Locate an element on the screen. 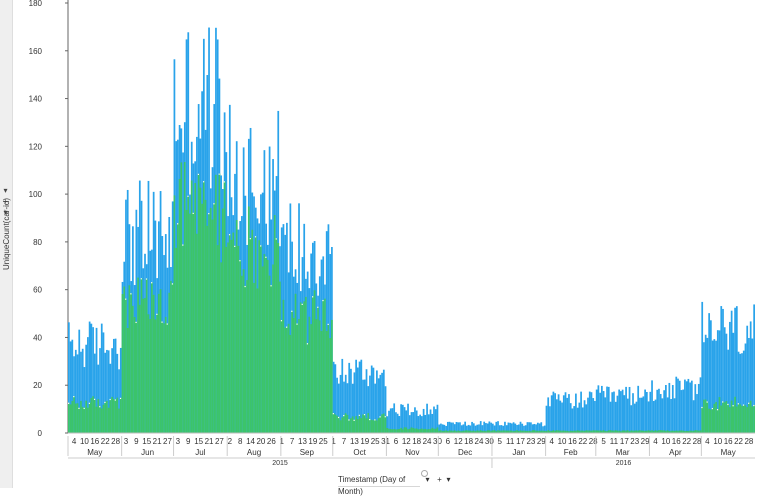 Image resolution: width=780 pixels, height=498 pixels. x-day-tick-label: 6 is located at coordinates (396, 441).